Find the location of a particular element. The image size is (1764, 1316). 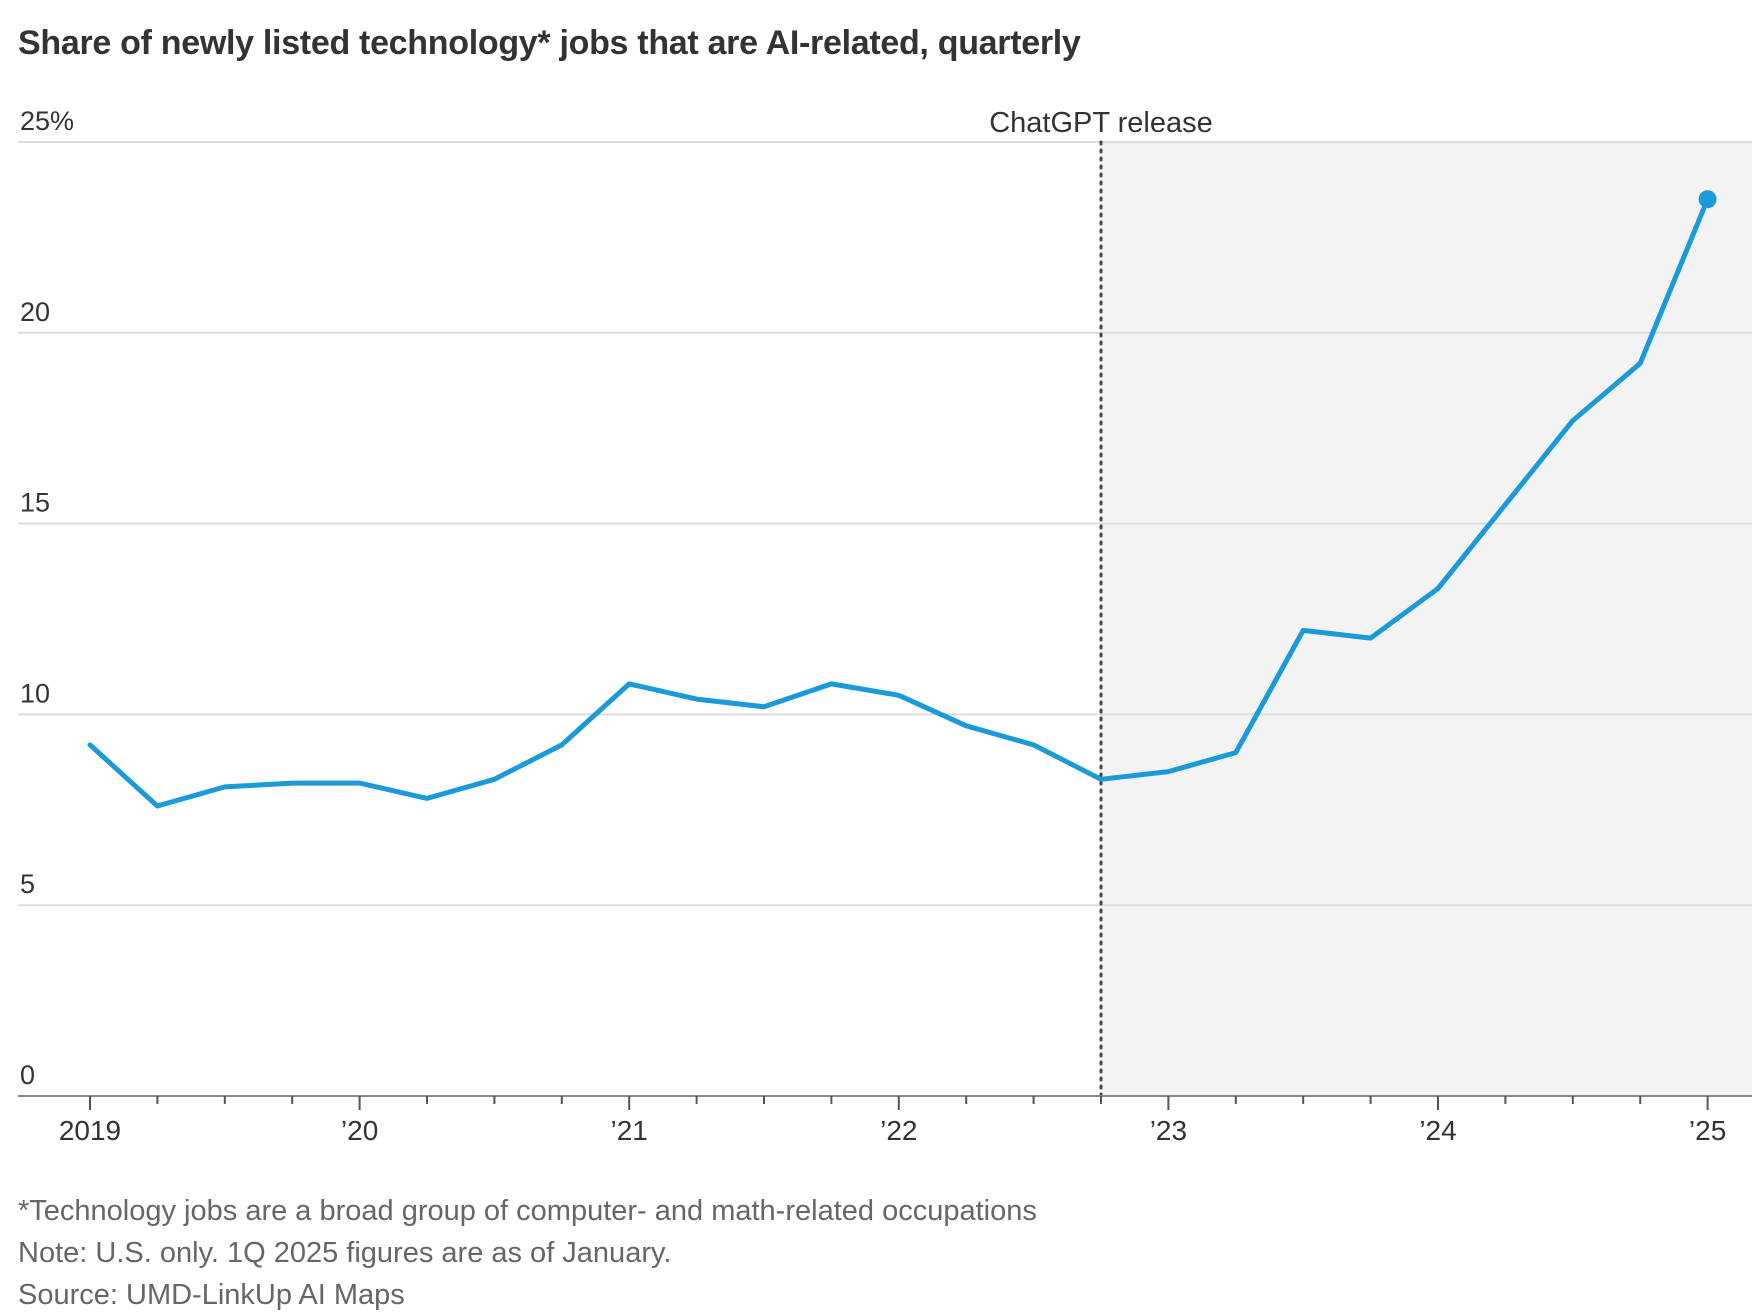

footnote-source: Source: UMD-LinkUp AI Maps is located at coordinates (211, 1295).